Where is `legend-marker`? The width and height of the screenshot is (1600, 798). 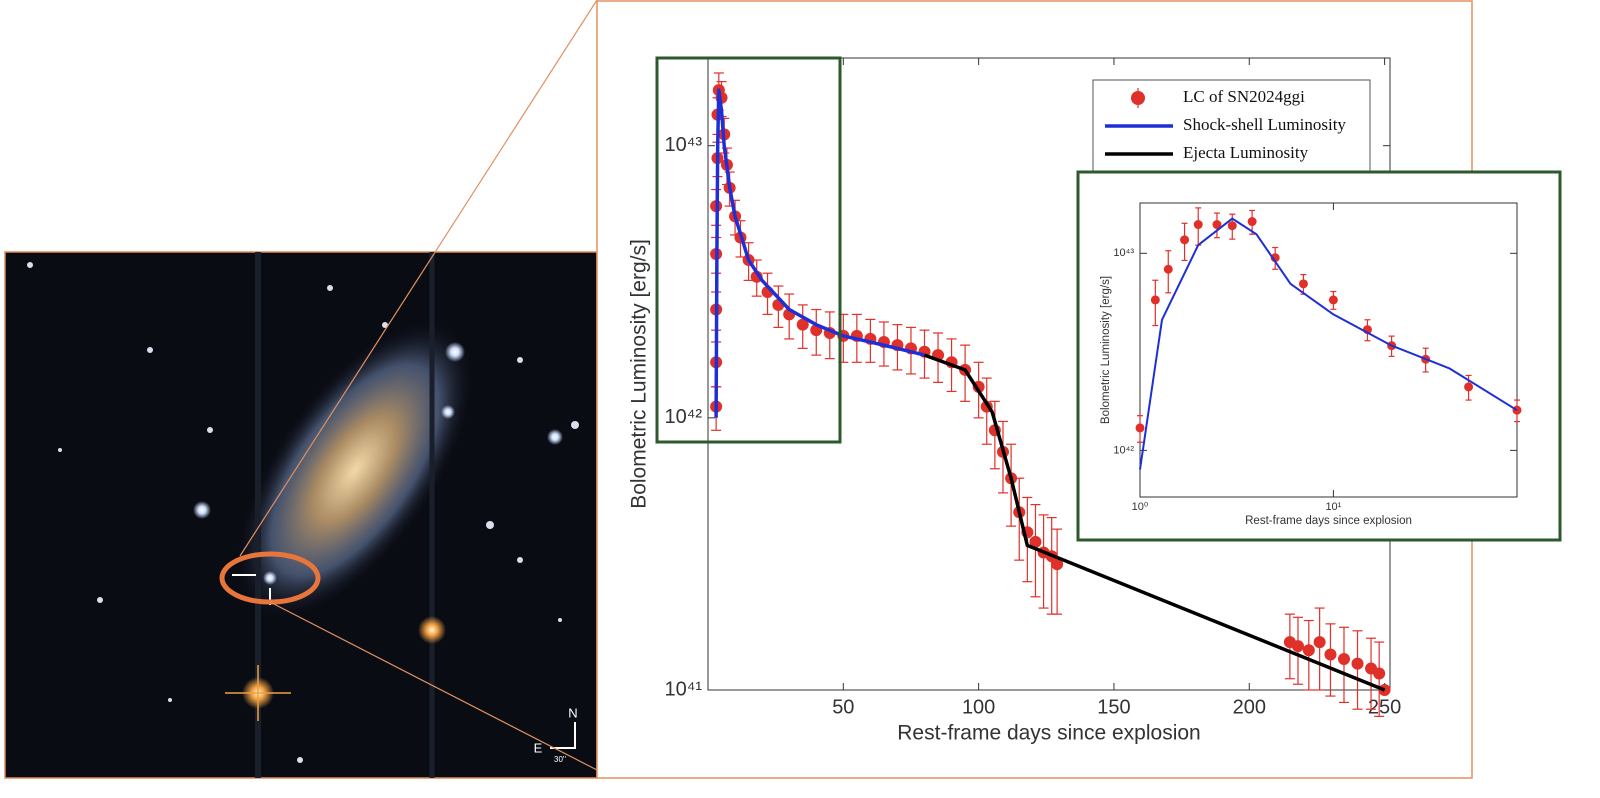
legend-marker is located at coordinates (1138, 98).